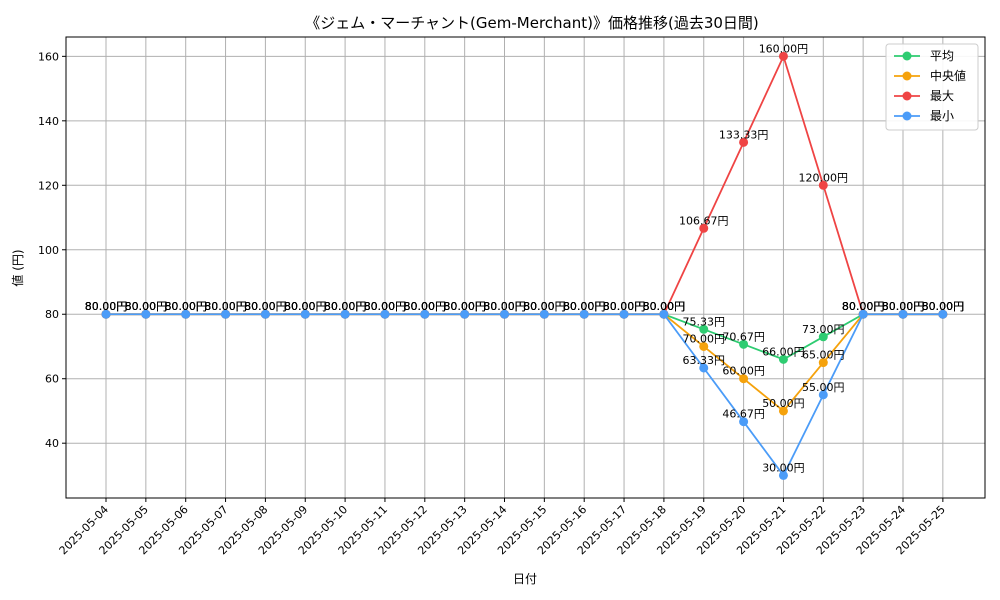 This screenshot has height=600, width=1000. I want to click on data-label: 55.00円, so click(823, 387).